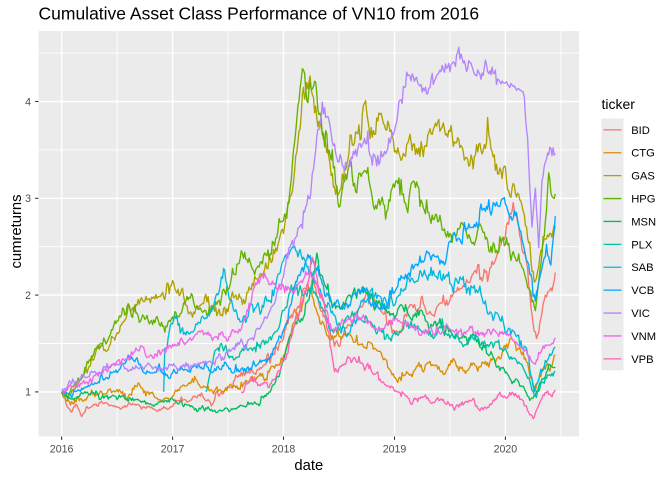  Describe the element at coordinates (619, 104) in the screenshot. I see `svg-text: ticker` at that location.